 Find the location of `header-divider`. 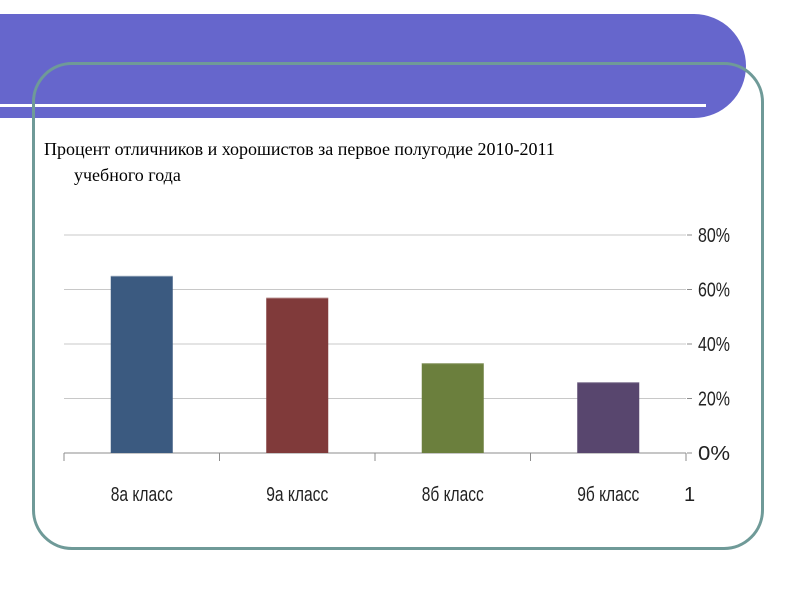

header-divider is located at coordinates (353, 105).